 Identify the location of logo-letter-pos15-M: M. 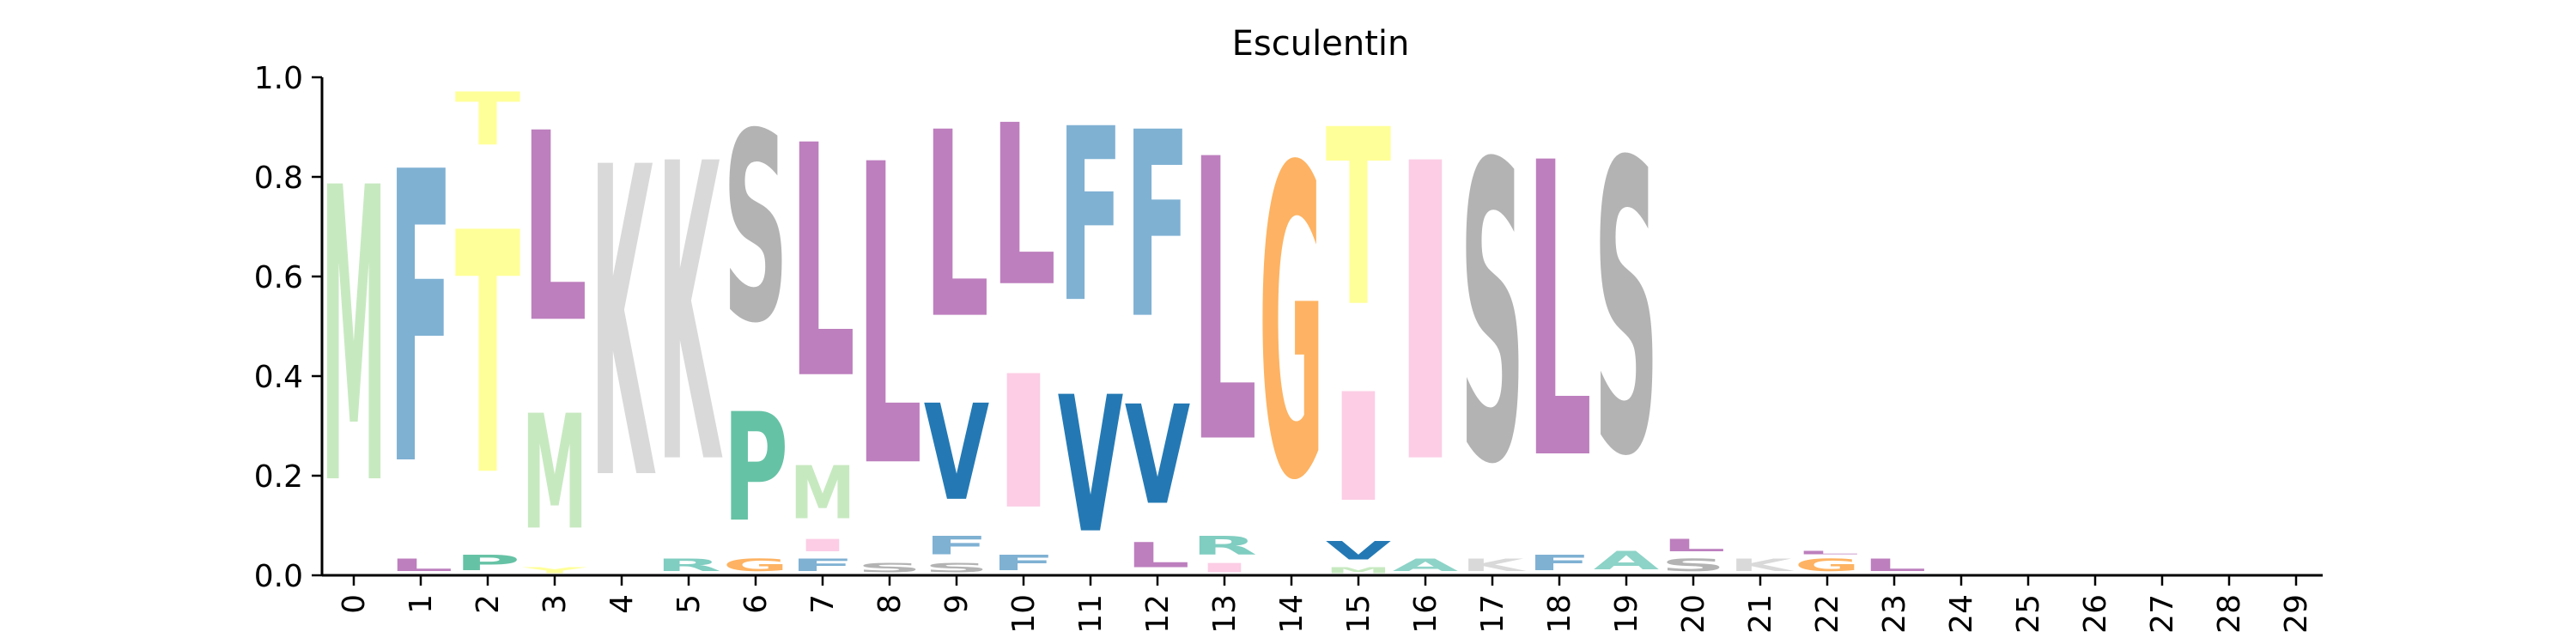
(1358, 570).